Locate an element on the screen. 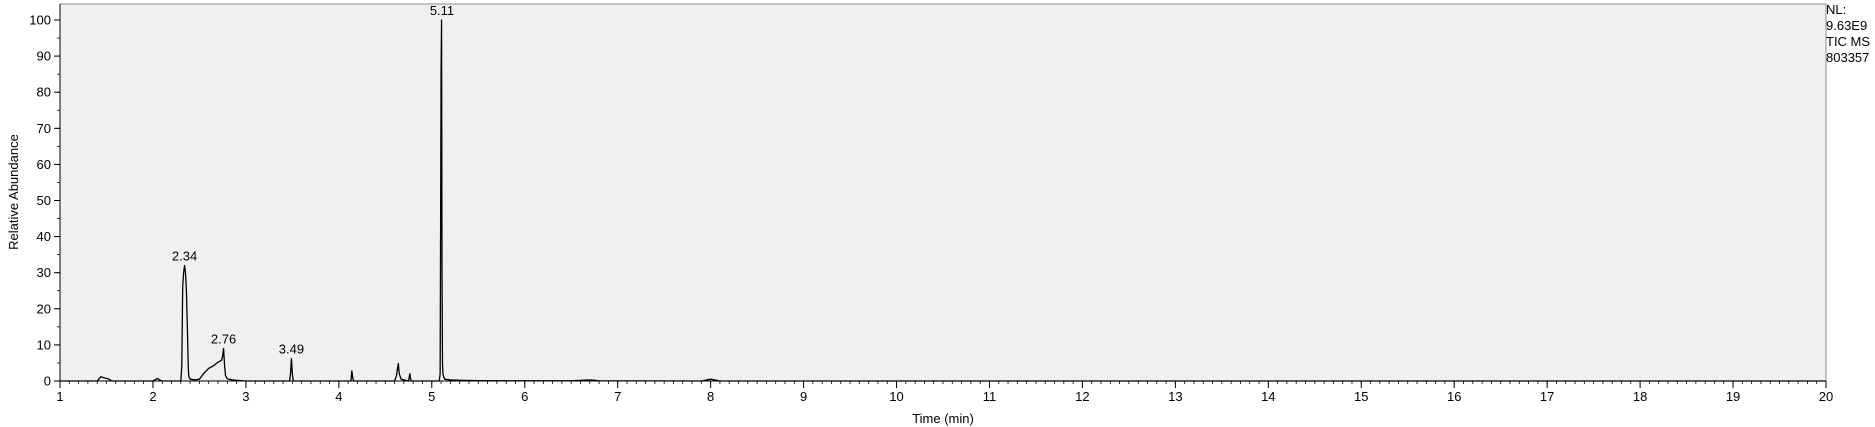 This screenshot has height=427, width=1875. x-tick-label: 2 is located at coordinates (152, 396).